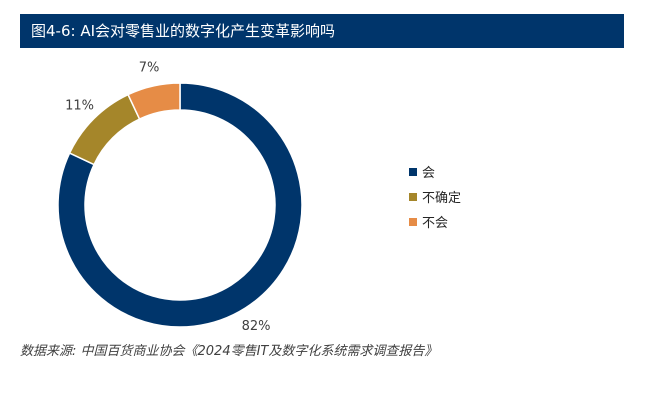 This screenshot has width=657, height=408. I want to click on source-note: 数据来源: 中国百货商业协会《2024零售IT及数字化系统需求调查报告》, so click(229, 351).